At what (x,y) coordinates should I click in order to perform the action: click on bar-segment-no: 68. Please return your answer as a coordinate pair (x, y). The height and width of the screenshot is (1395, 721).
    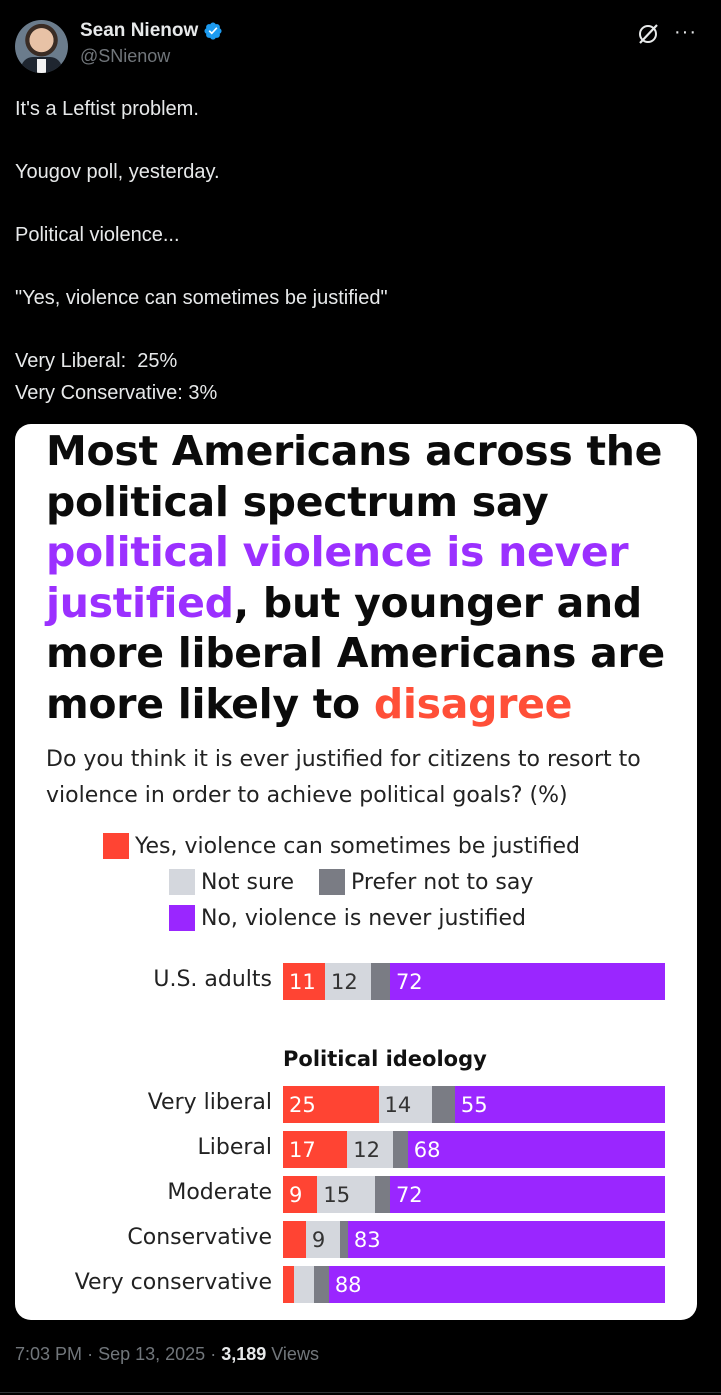
    Looking at the image, I should click on (536, 1149).